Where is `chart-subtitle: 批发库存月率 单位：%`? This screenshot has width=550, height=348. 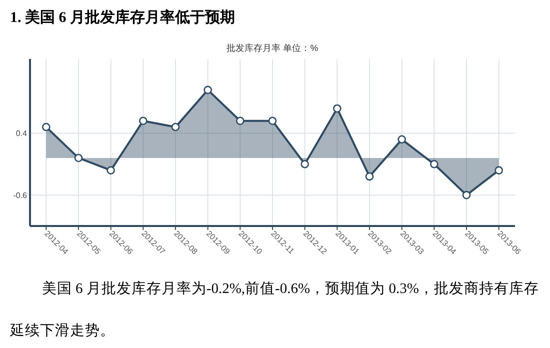
chart-subtitle: 批发库存月率 单位：% is located at coordinates (272, 48).